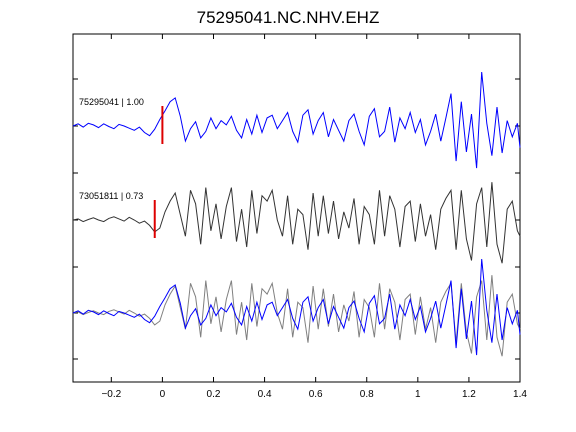  I want to click on x-tick-label: 0.2, so click(214, 394).